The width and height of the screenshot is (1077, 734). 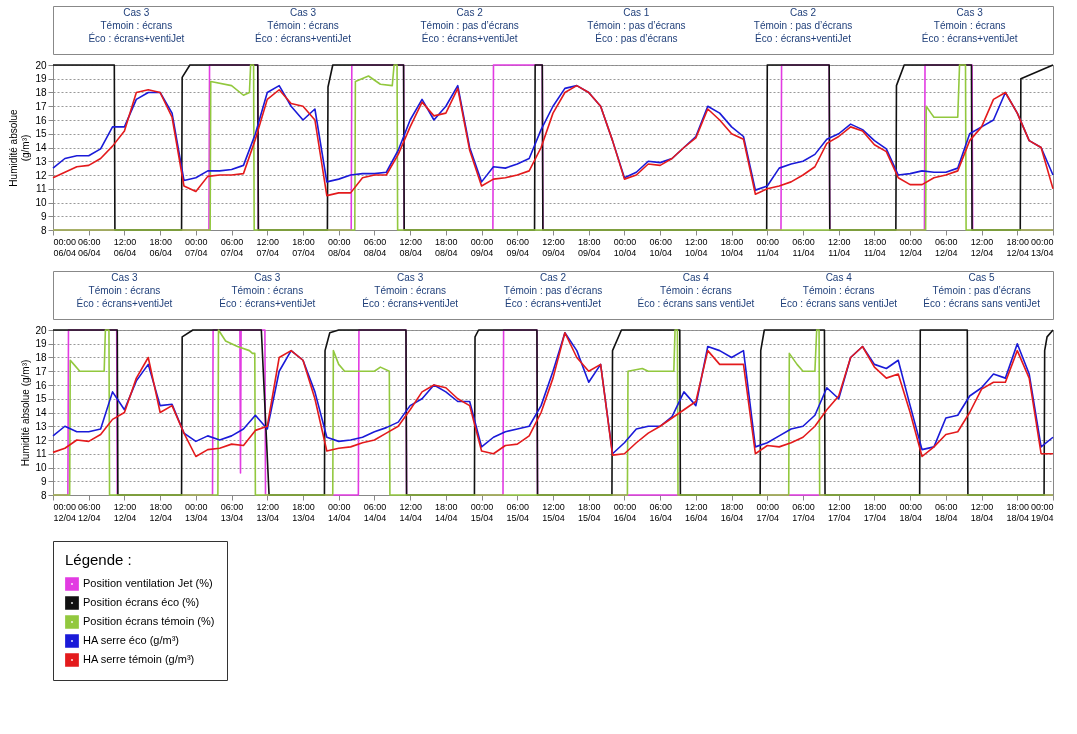 What do you see at coordinates (41, 120) in the screenshot?
I see `y-tick-label: 16` at bounding box center [41, 120].